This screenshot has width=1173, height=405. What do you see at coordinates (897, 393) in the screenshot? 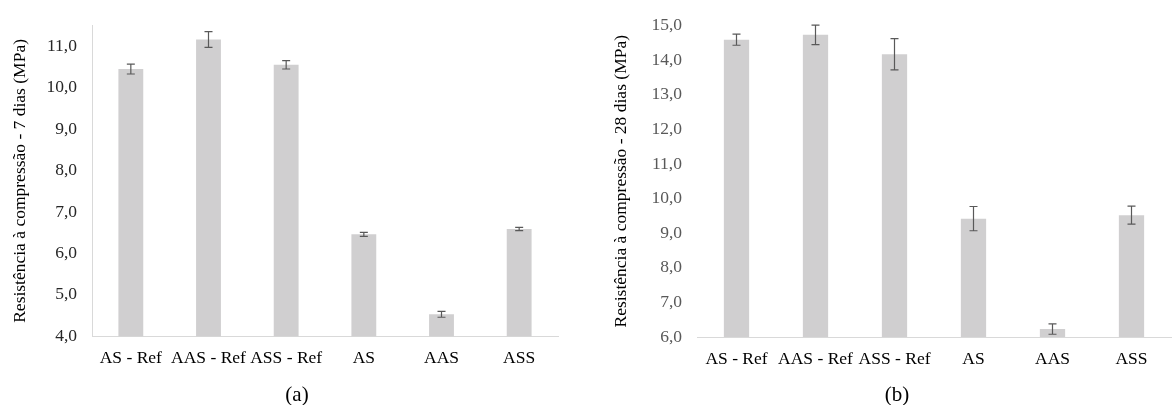
I see `text: (b)` at bounding box center [897, 393].